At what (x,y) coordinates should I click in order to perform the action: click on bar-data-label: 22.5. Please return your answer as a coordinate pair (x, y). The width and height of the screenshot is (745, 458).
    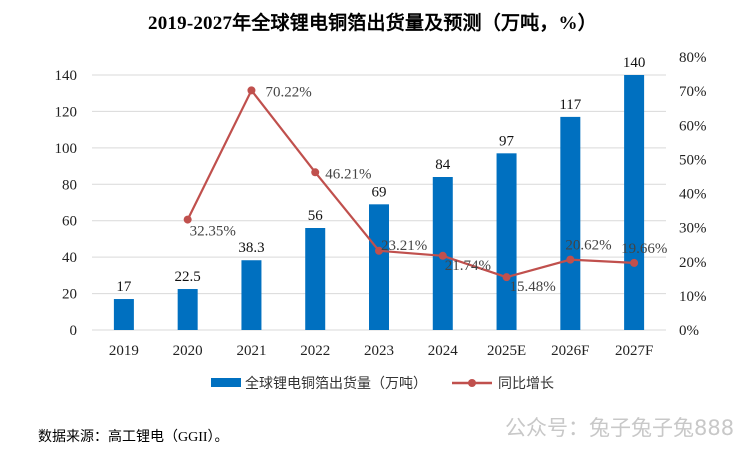
    Looking at the image, I should click on (188, 277).